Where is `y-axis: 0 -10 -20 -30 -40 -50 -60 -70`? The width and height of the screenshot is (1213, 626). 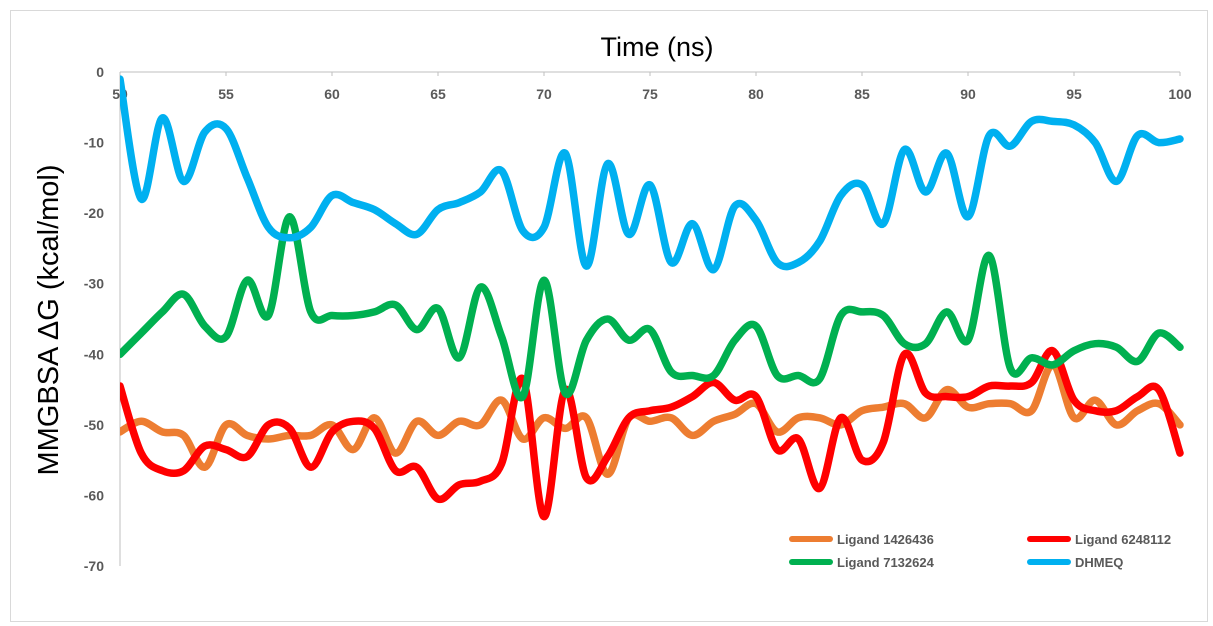
y-axis: 0 -10 -20 -30 -40 -50 -60 -70 is located at coordinates (102, 319).